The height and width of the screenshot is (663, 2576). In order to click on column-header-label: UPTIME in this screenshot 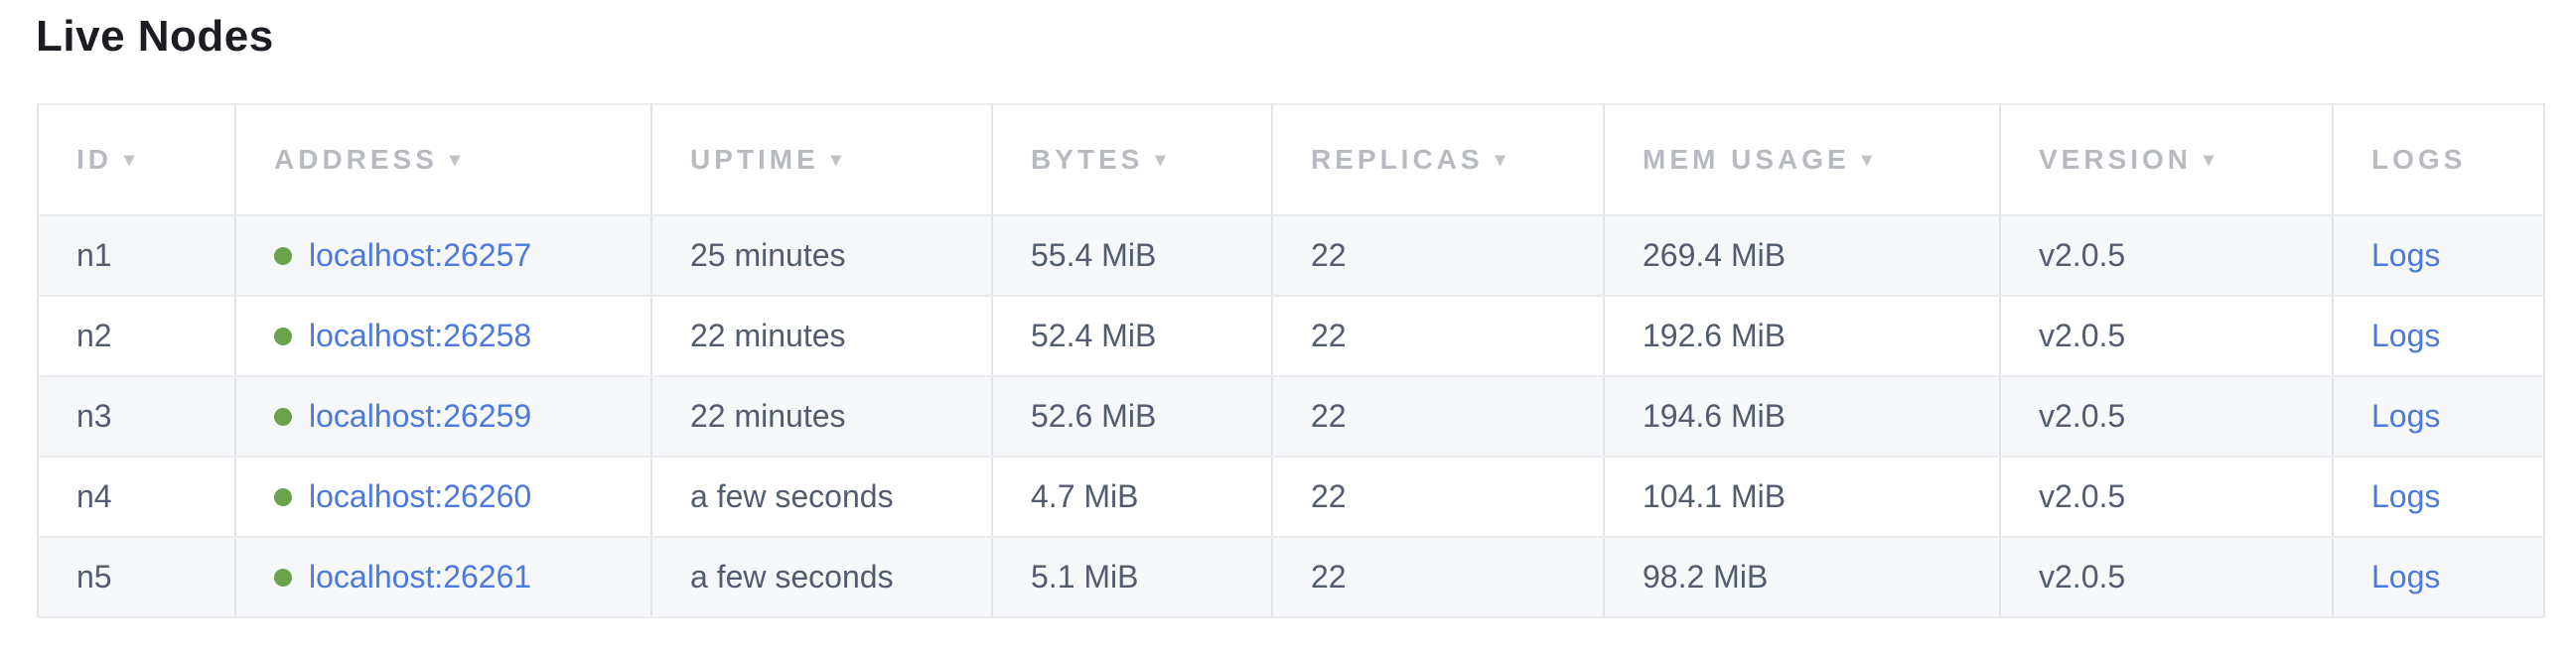, I will do `click(754, 159)`.